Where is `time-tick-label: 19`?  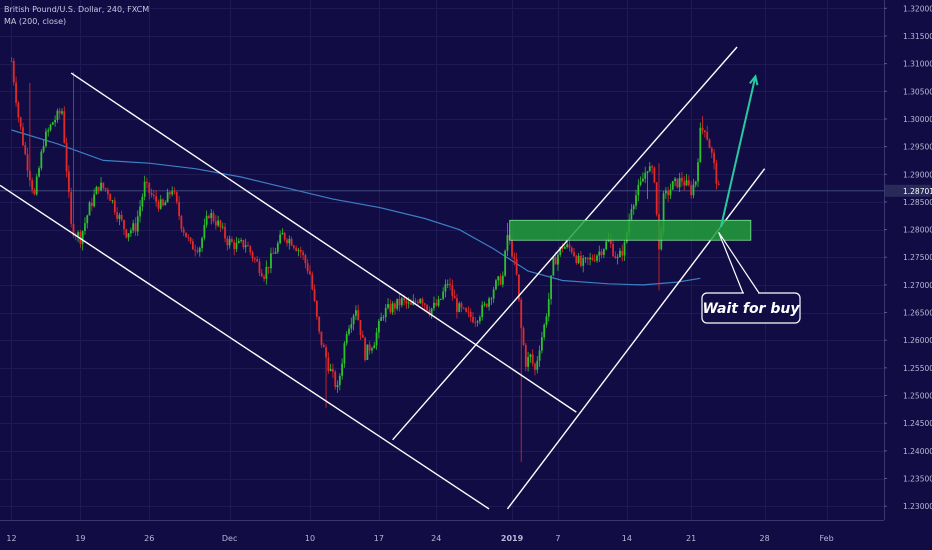 time-tick-label: 19 is located at coordinates (80, 538).